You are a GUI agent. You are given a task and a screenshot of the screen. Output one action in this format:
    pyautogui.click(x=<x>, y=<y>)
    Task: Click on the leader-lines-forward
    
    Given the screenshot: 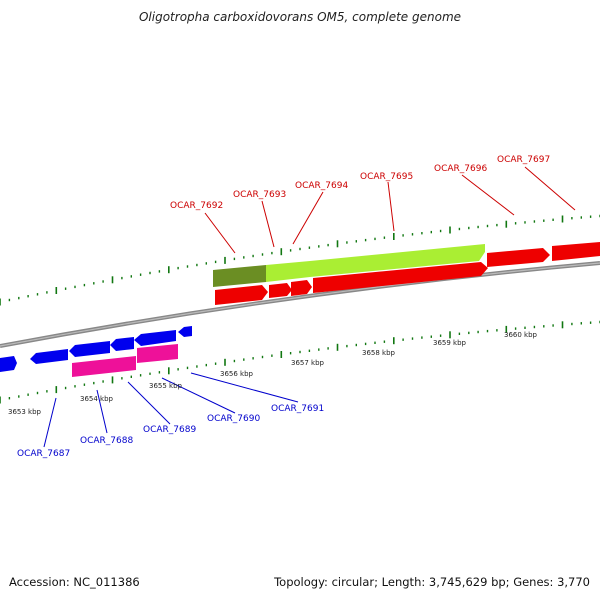 What is the action you would take?
    pyautogui.click(x=390, y=210)
    